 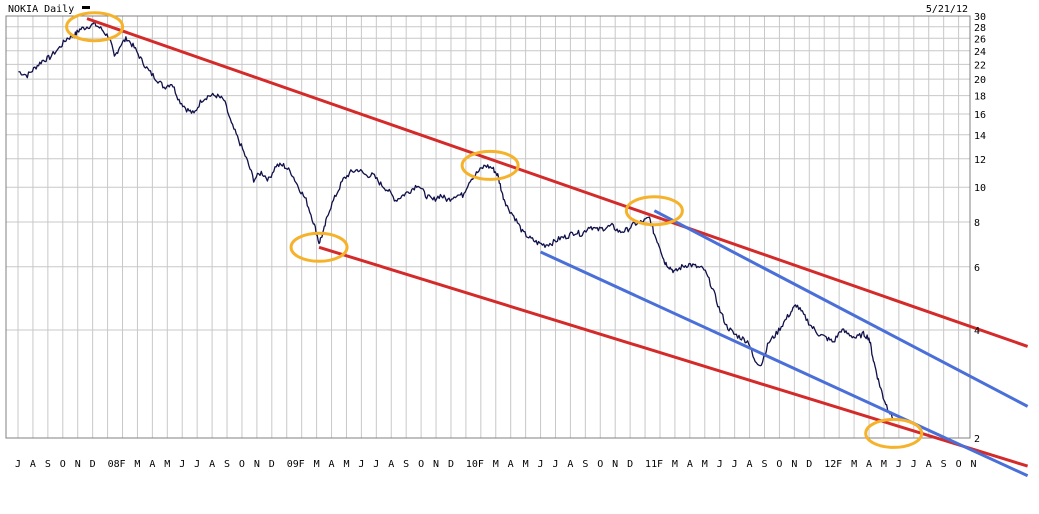 I want to click on y-tick-label: 30, so click(x=980, y=17).